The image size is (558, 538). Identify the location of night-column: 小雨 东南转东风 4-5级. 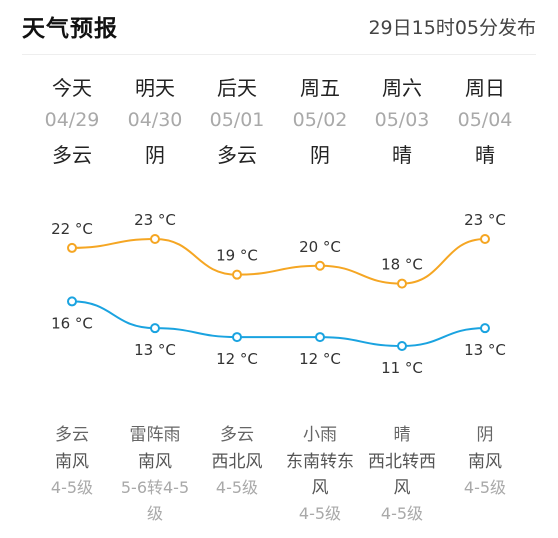
(320, 473).